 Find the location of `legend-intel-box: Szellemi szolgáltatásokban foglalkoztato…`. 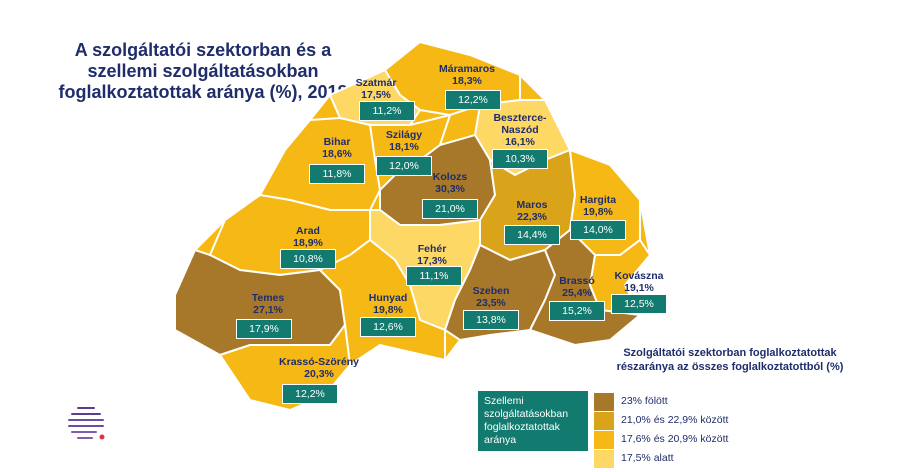

legend-intel-box: Szellemi szolgáltatásokban foglalkoztato… is located at coordinates (533, 421).